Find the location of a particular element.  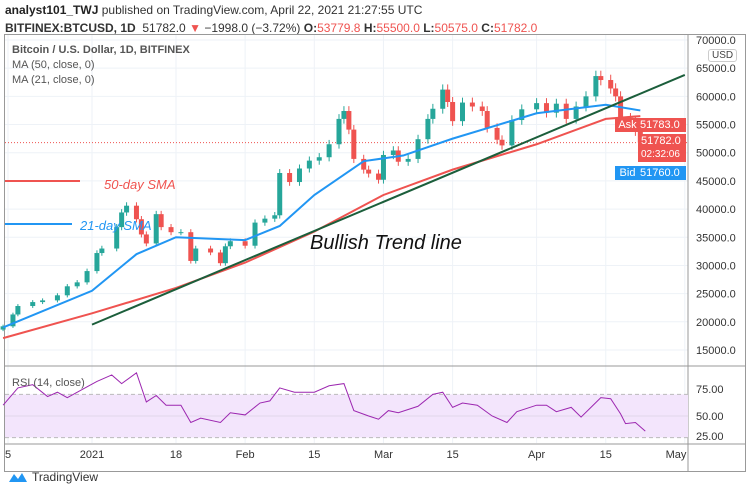

price-tick-label: 20000.0 is located at coordinates (716, 323).